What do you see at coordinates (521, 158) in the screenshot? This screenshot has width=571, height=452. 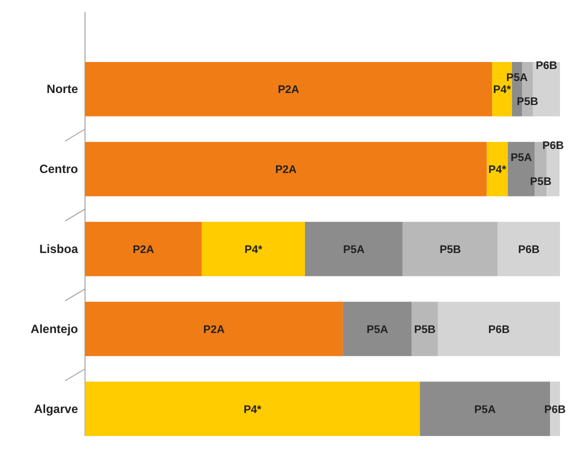 I see `series-label: P5A` at bounding box center [521, 158].